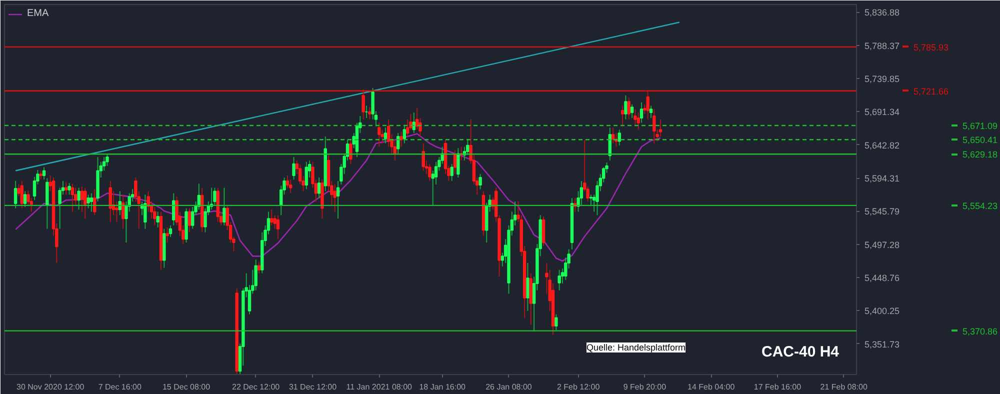 The height and width of the screenshot is (394, 1000). I want to click on y-tick-label: 5,691.34, so click(882, 112).